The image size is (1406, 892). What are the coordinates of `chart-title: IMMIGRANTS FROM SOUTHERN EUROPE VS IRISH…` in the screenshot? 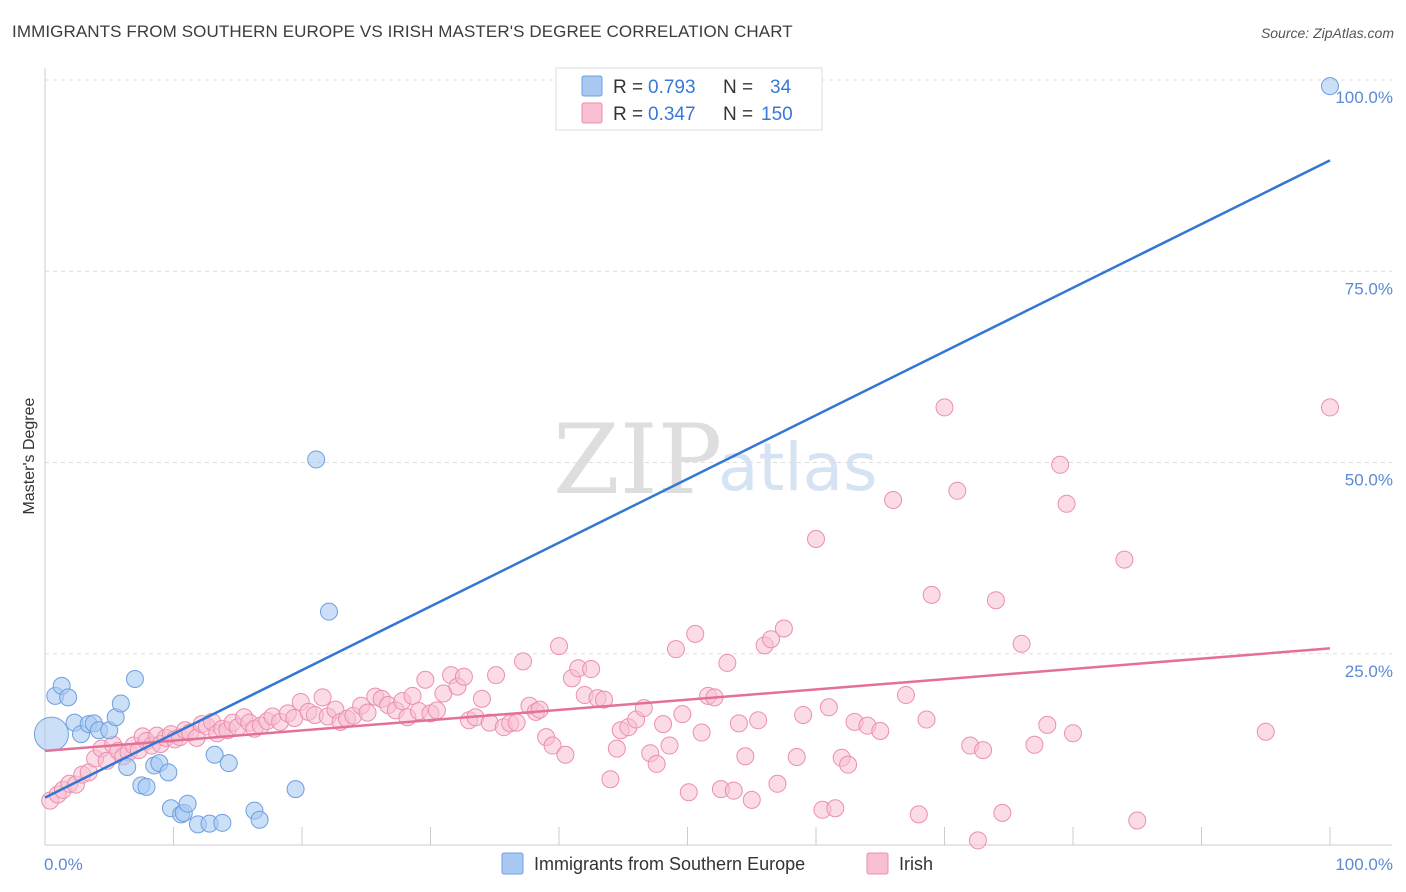 It's located at (402, 31).